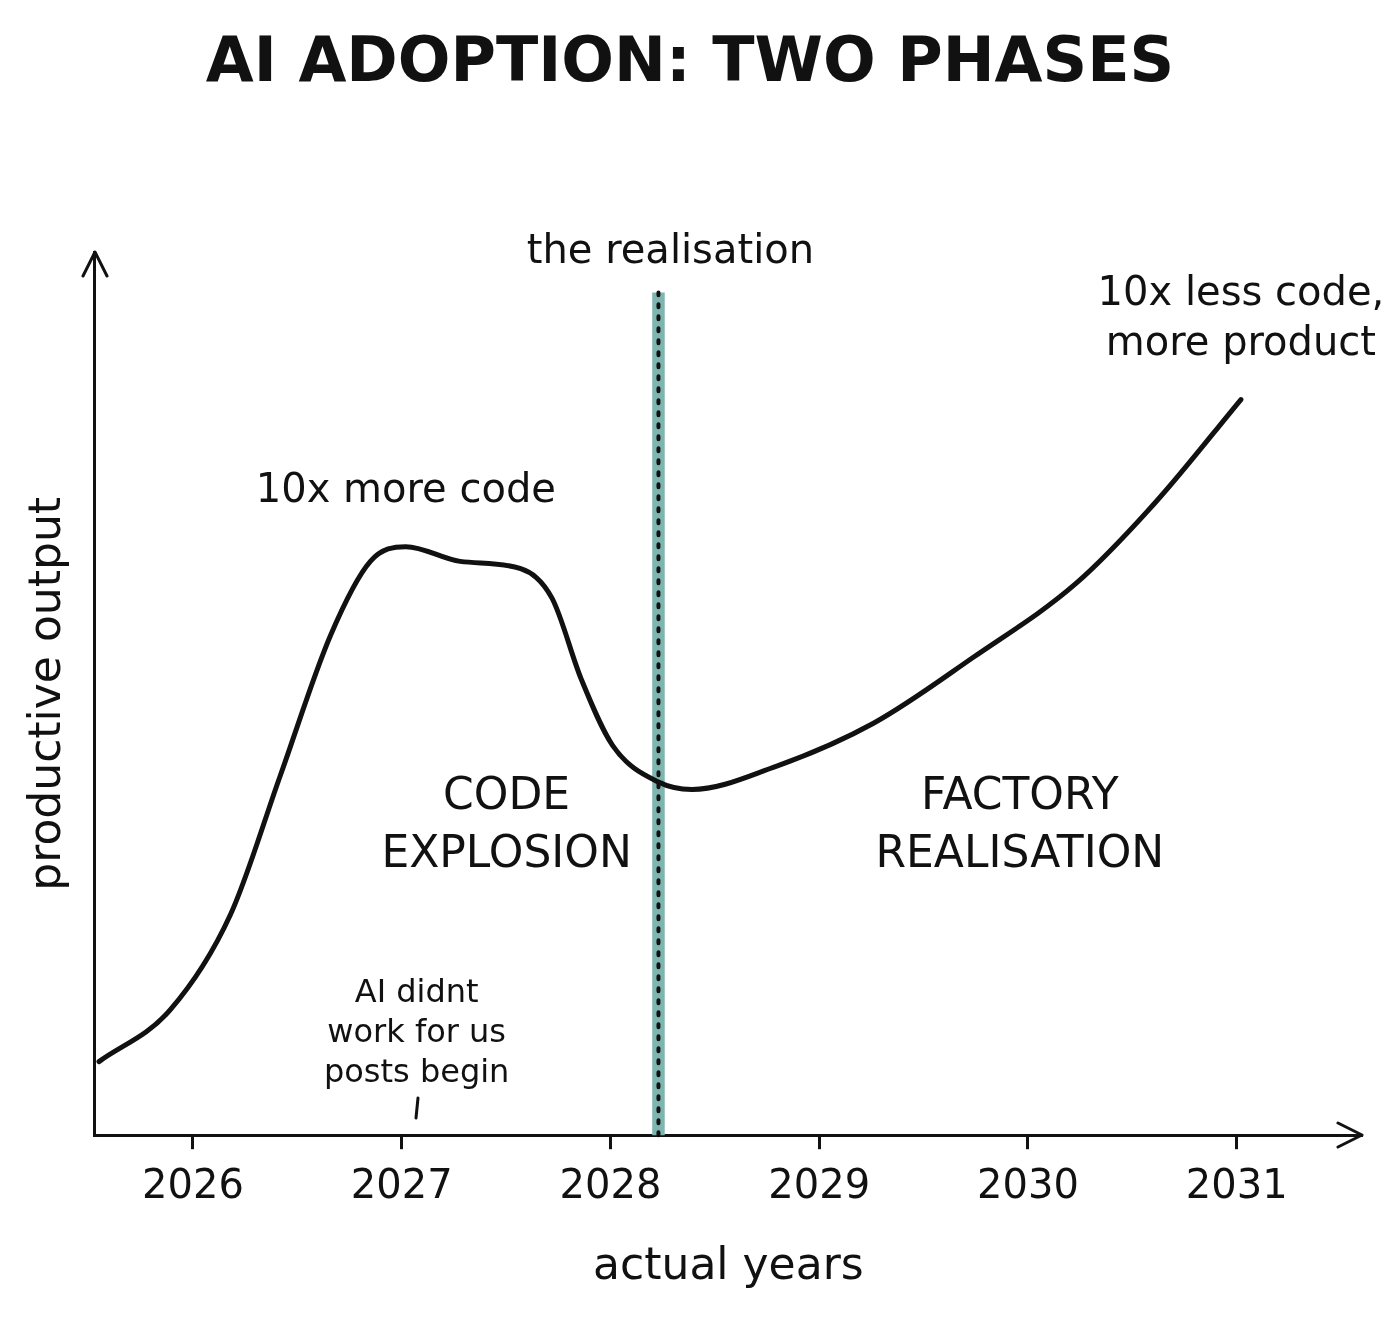  What do you see at coordinates (610, 1183) in the screenshot?
I see `x-tick-label: 2028` at bounding box center [610, 1183].